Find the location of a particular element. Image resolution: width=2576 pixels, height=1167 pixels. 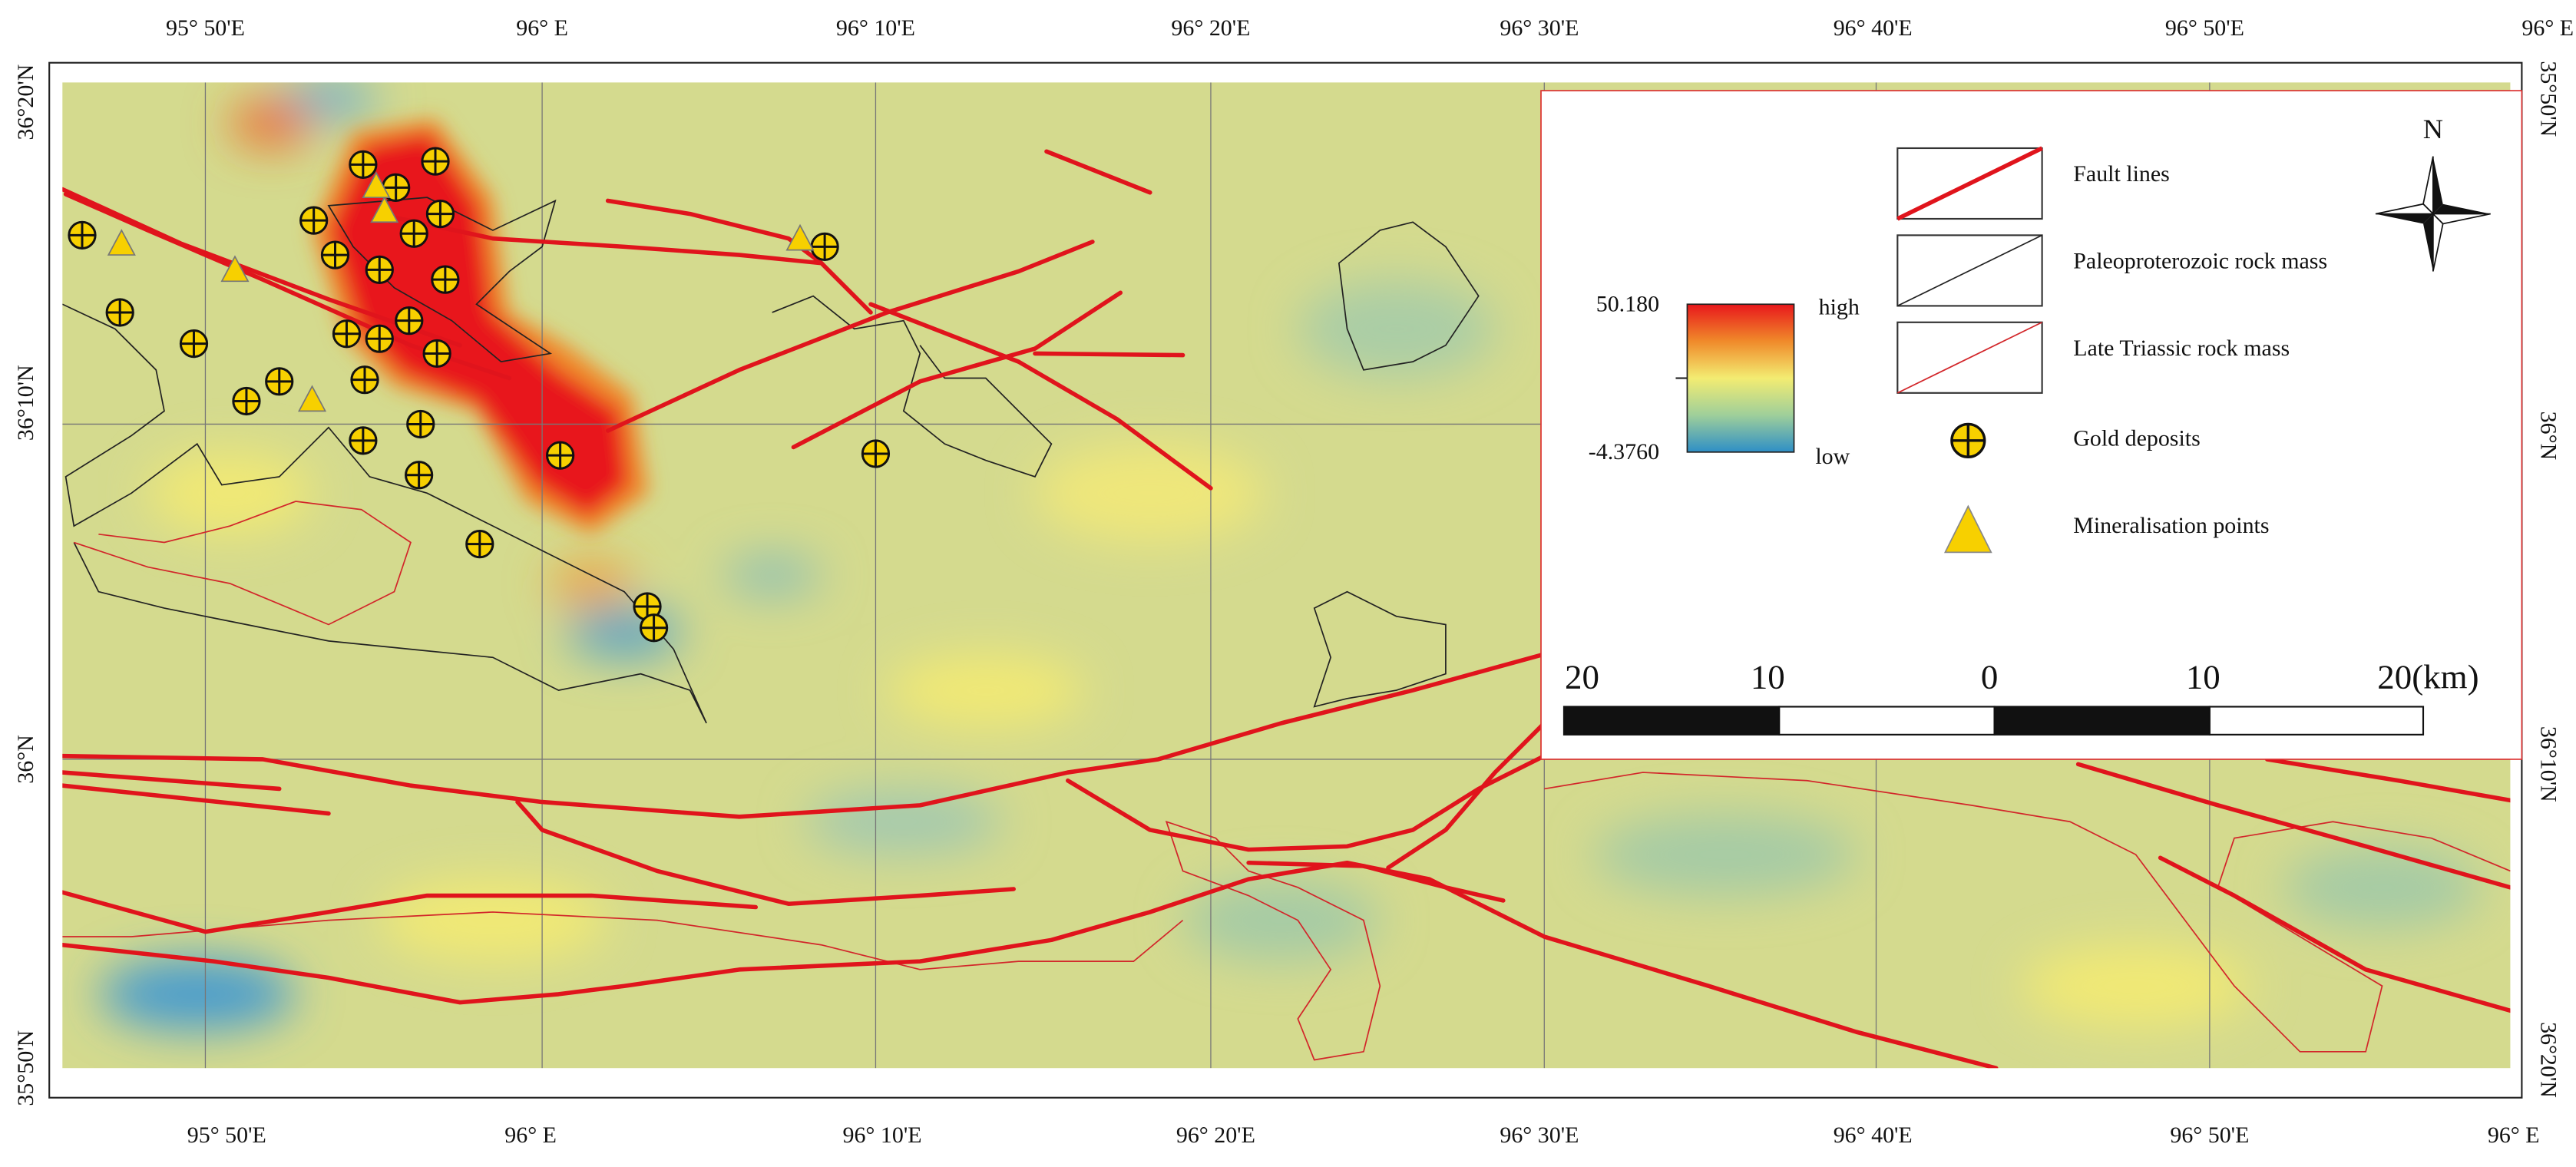

bottom-label: 96° 10'E is located at coordinates (881, 1135).